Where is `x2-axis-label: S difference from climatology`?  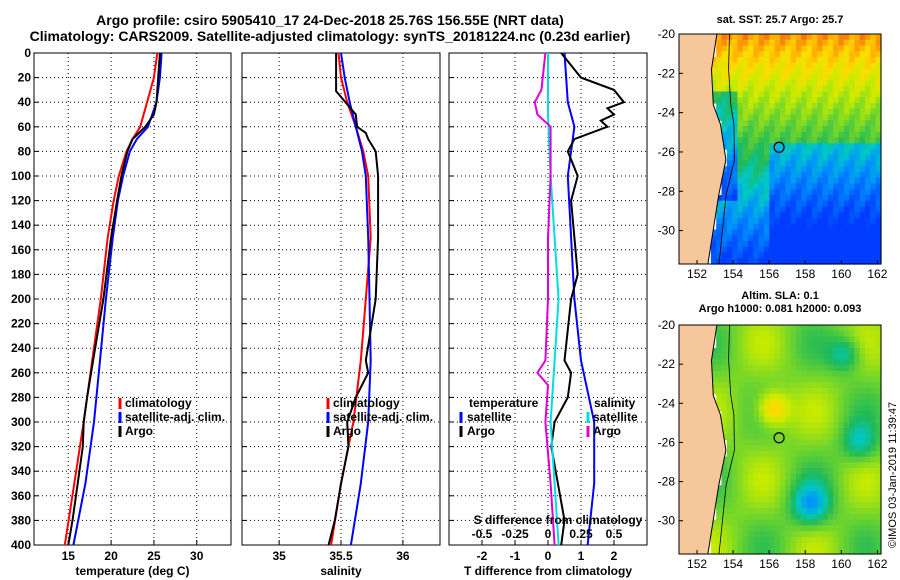 x2-axis-label: S difference from climatology is located at coordinates (558, 520).